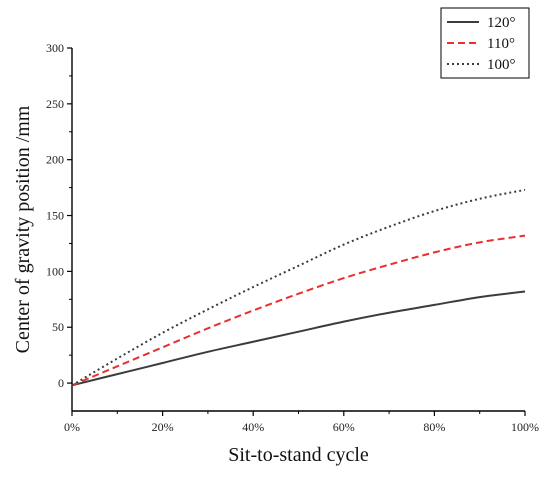  I want to click on x-axis-title: Sit-to-stand cycle, so click(298, 455).